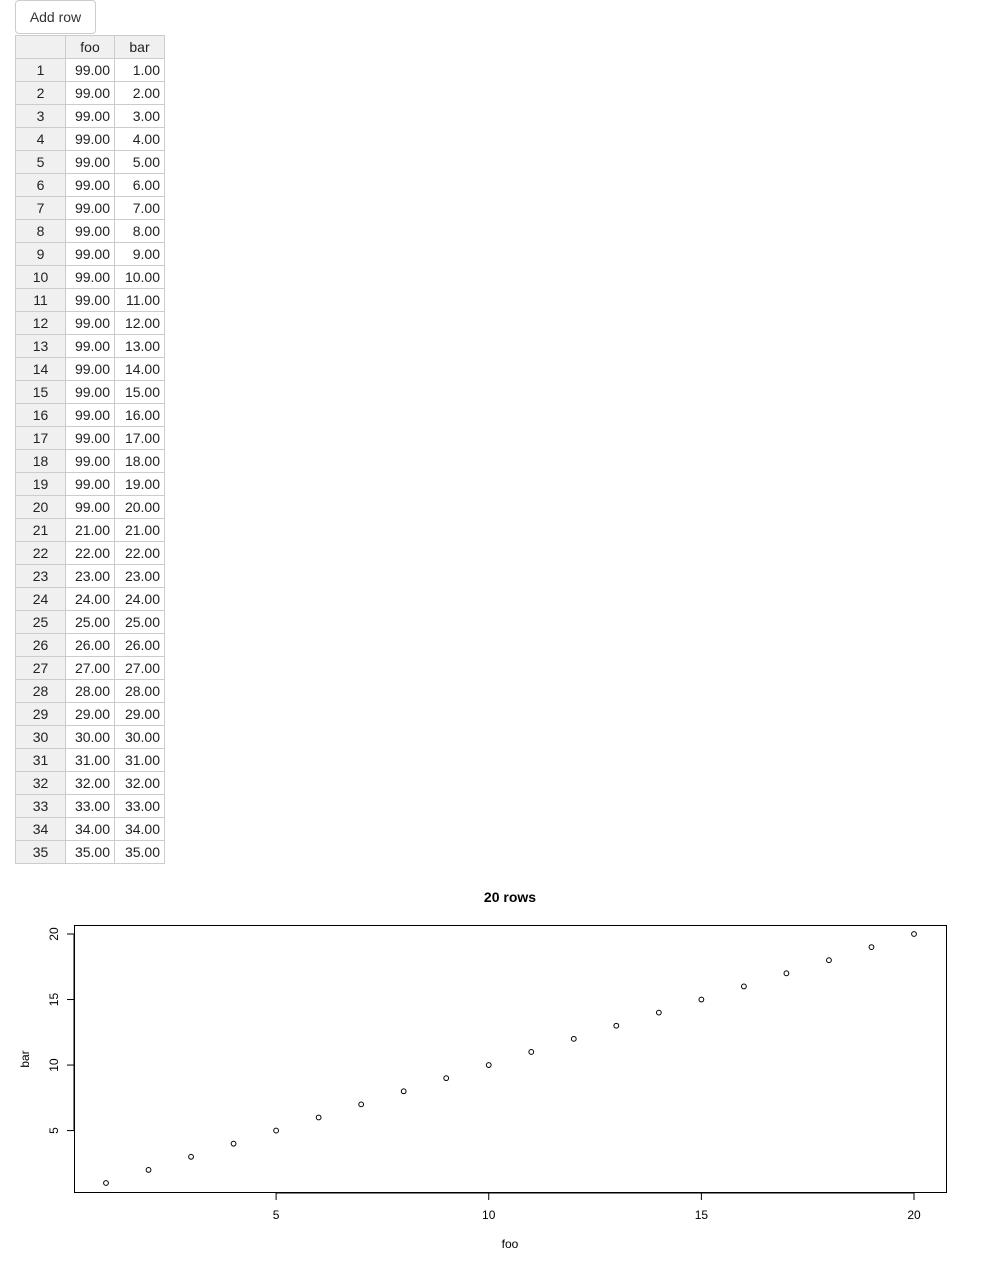  What do you see at coordinates (139, 47) in the screenshot?
I see `column-header-bar: bar` at bounding box center [139, 47].